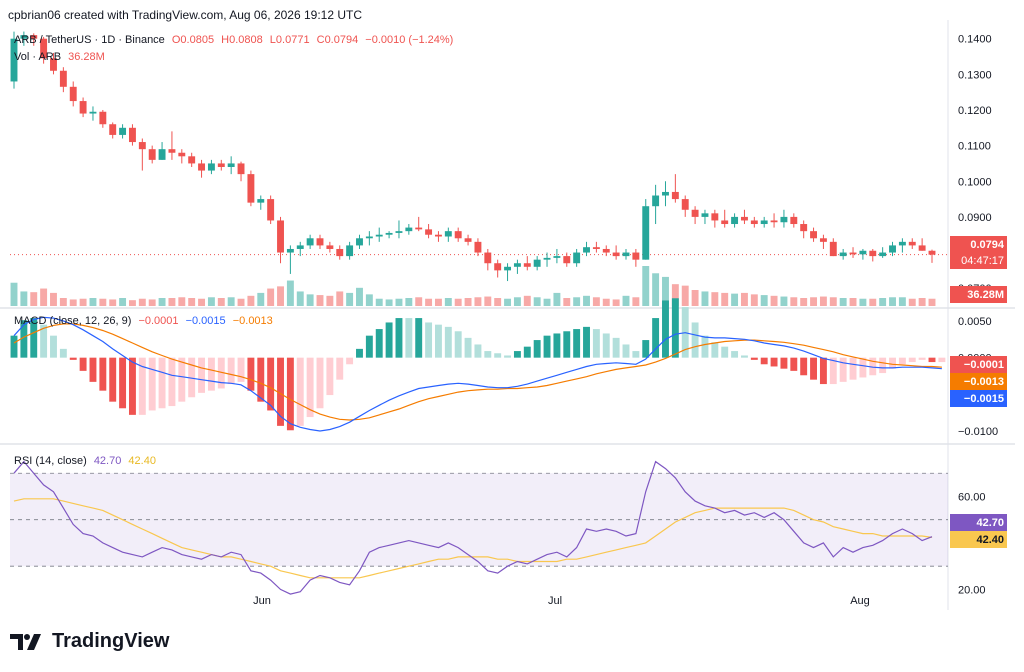 The height and width of the screenshot is (672, 1024). Describe the element at coordinates (111, 641) in the screenshot. I see `brand-name: TradingView` at that location.